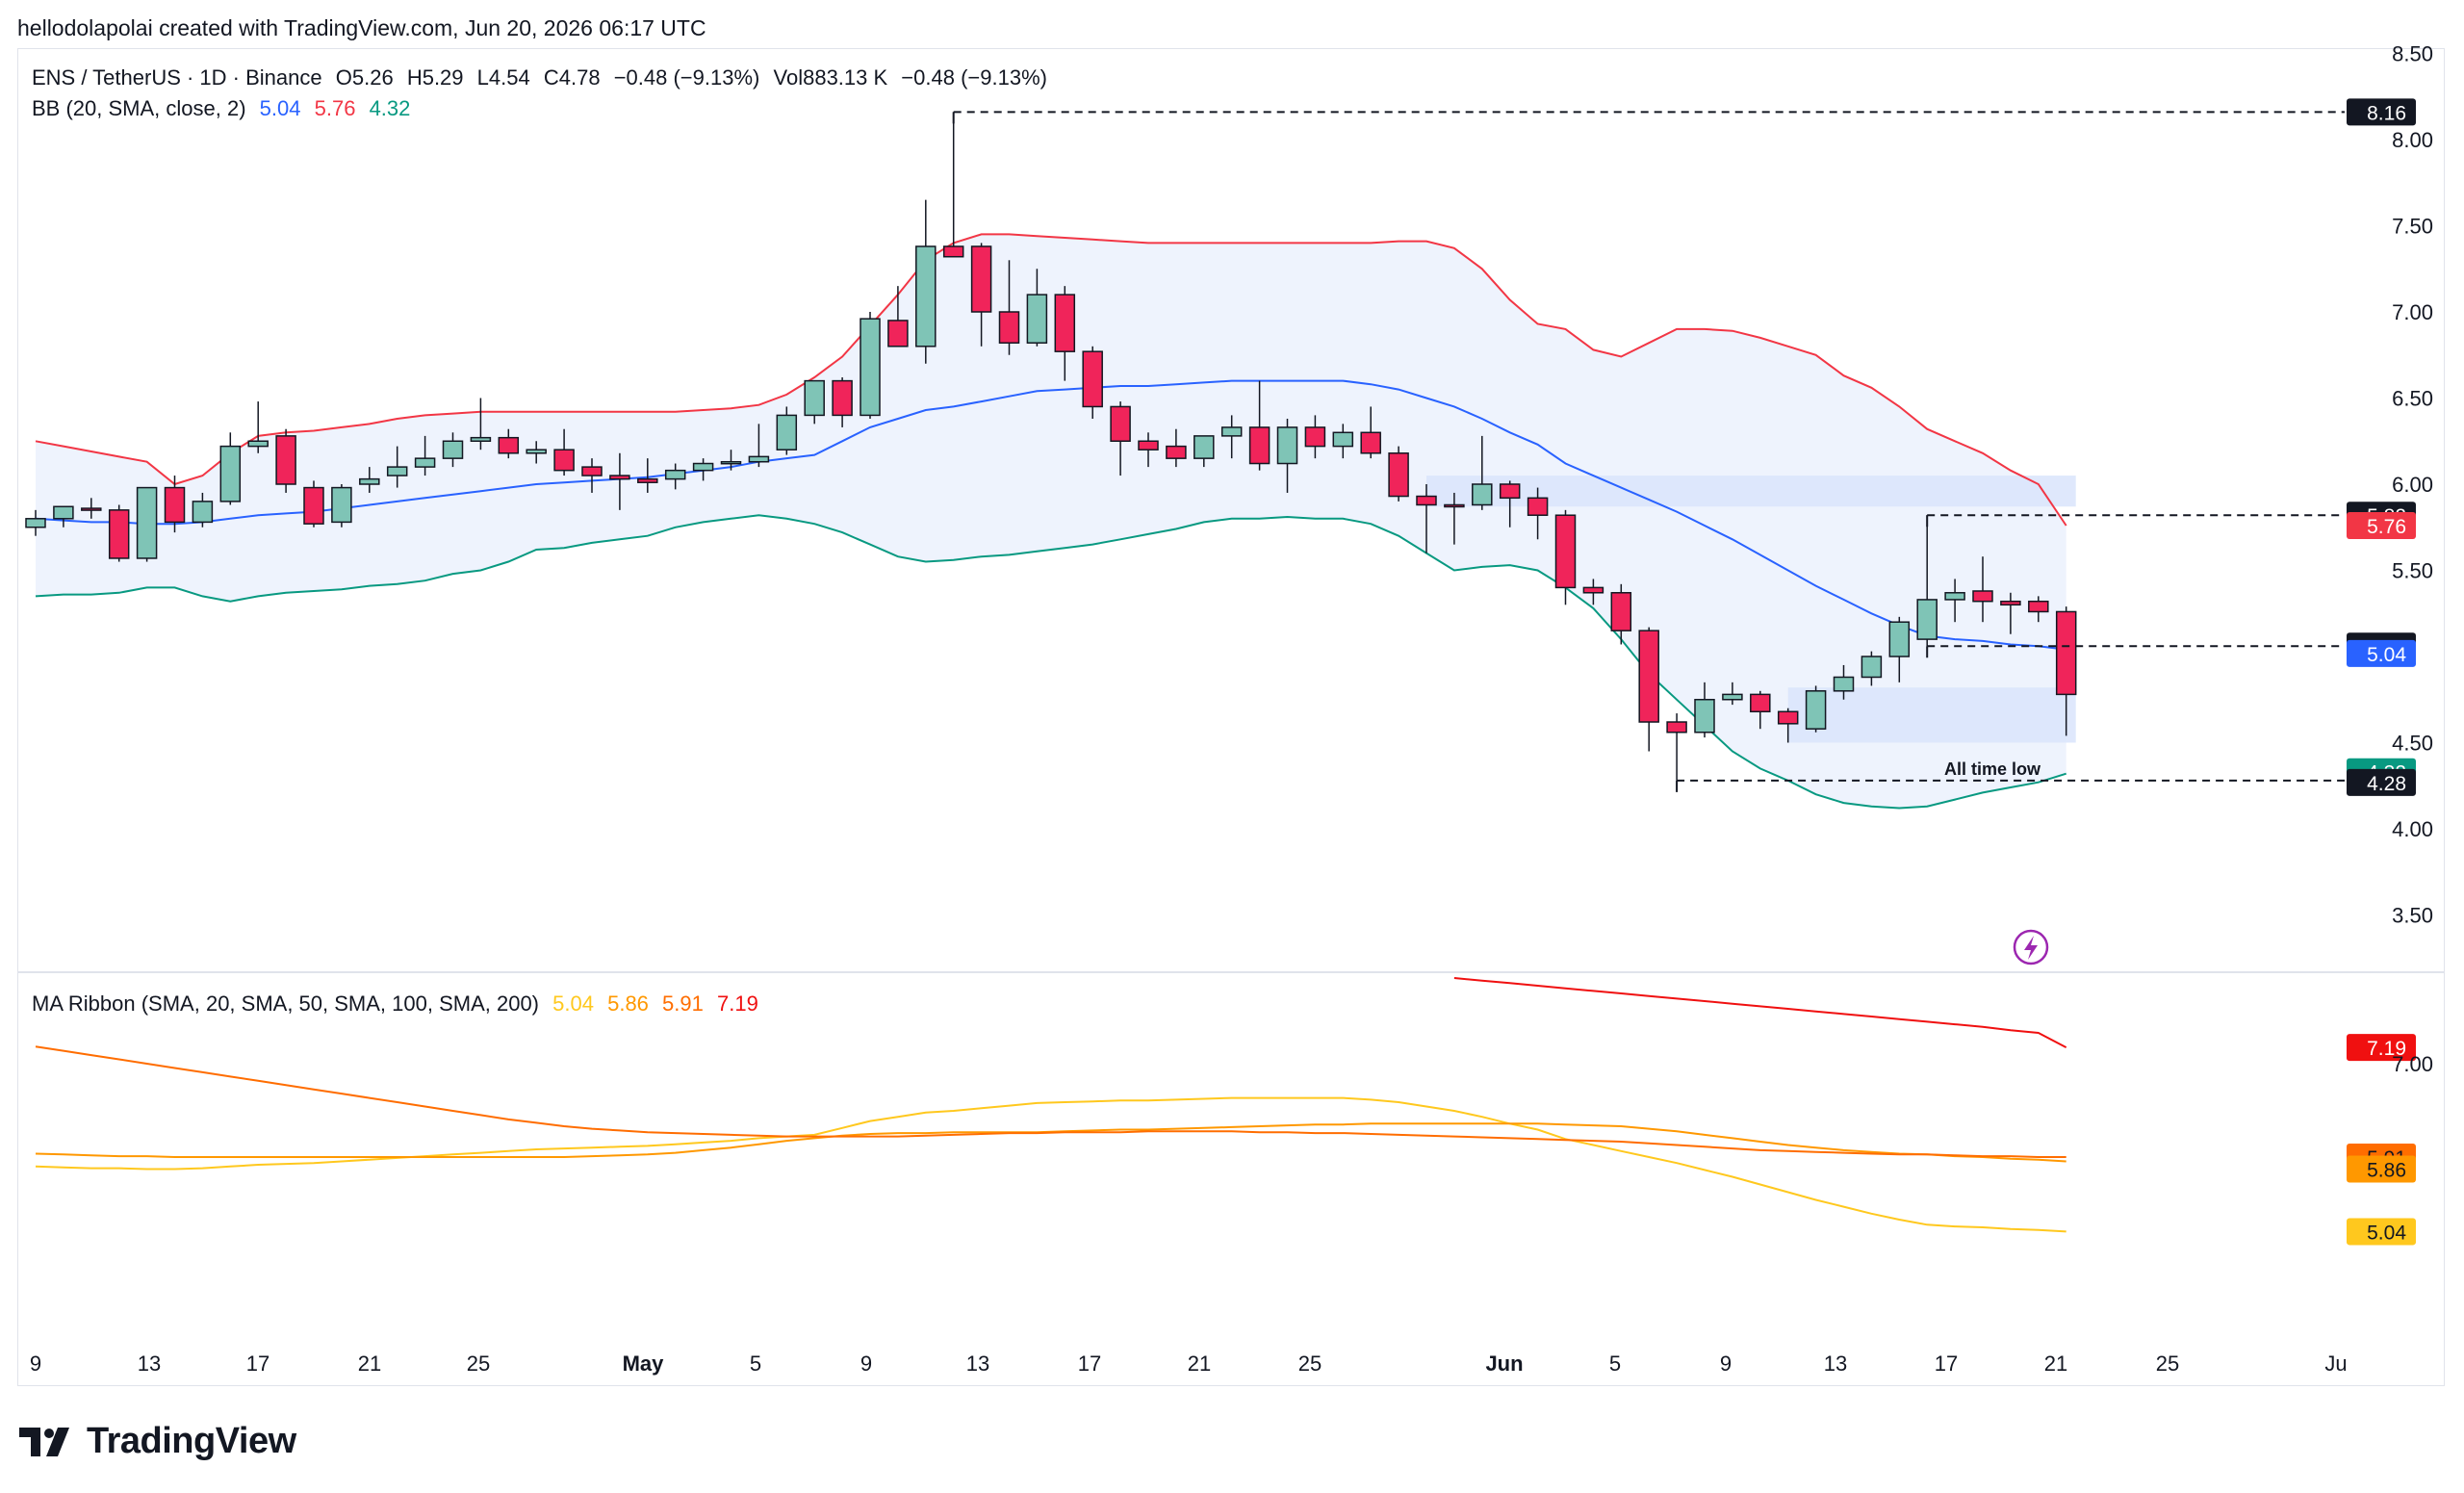  I want to click on ma-price-badge: 5.86, so click(2381, 1169).